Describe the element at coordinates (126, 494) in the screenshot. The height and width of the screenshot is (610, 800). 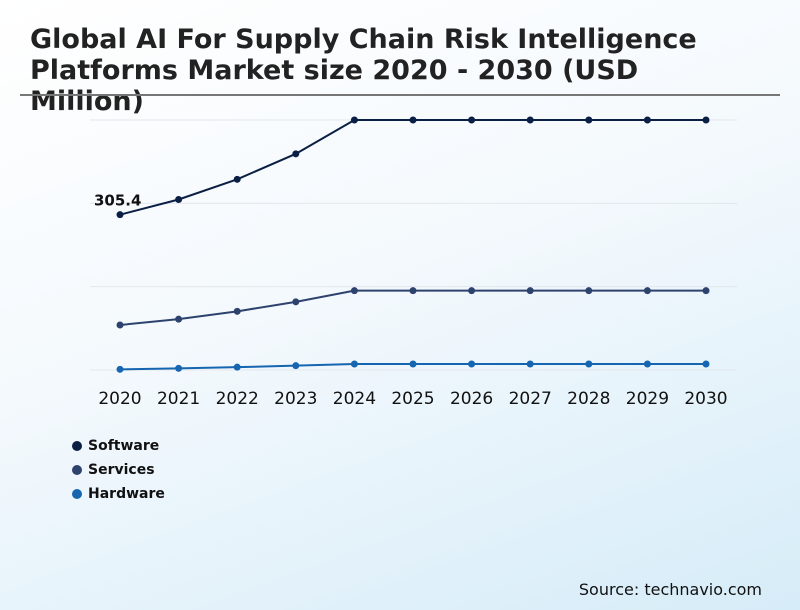
I see `legend-label: Hardware` at that location.